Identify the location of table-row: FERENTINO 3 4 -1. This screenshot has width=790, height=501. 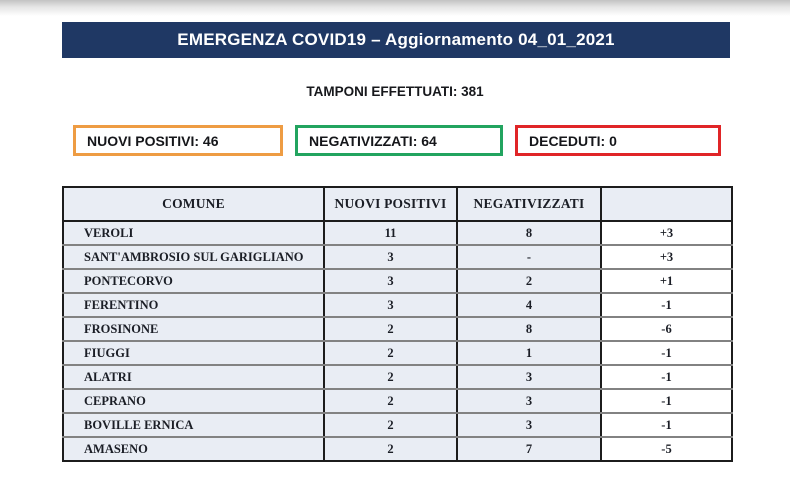
(397, 305).